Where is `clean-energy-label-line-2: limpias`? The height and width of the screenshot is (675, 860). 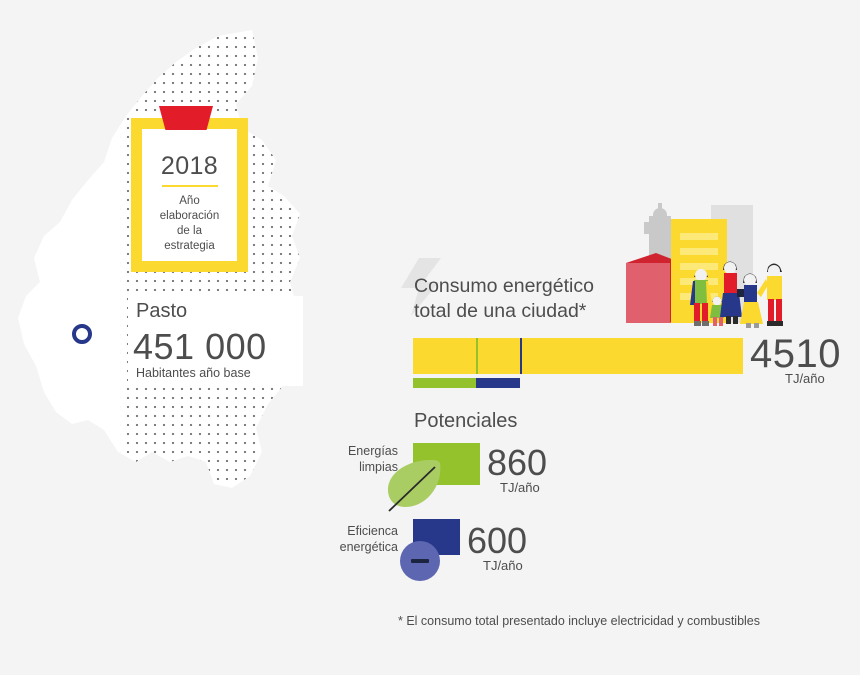 clean-energy-label-line-2: limpias is located at coordinates (378, 467).